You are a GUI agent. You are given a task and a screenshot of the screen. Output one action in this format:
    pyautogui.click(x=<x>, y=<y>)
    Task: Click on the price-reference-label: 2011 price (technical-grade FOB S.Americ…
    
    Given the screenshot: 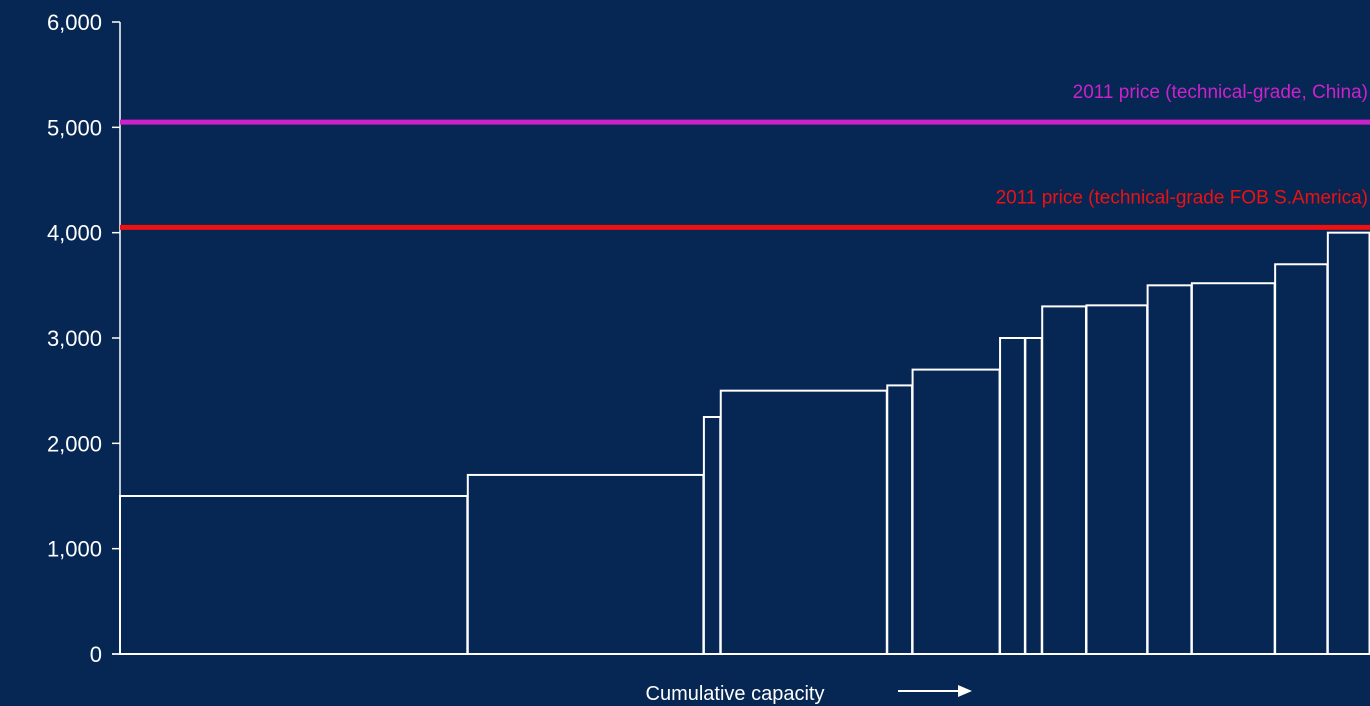 What is the action you would take?
    pyautogui.click(x=1182, y=197)
    